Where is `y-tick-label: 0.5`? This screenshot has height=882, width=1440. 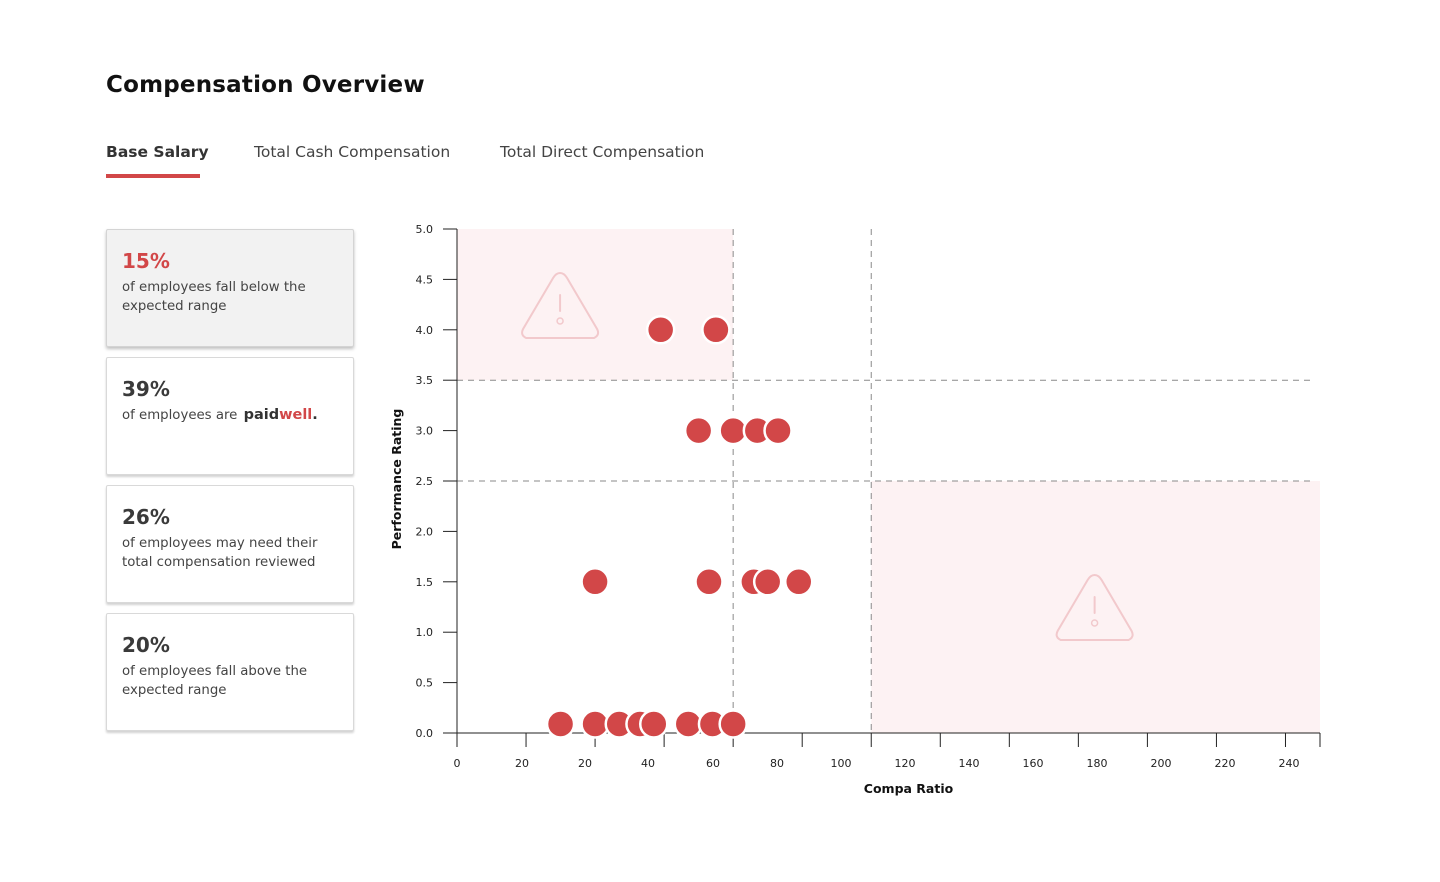
y-tick-label: 0.5 is located at coordinates (425, 683).